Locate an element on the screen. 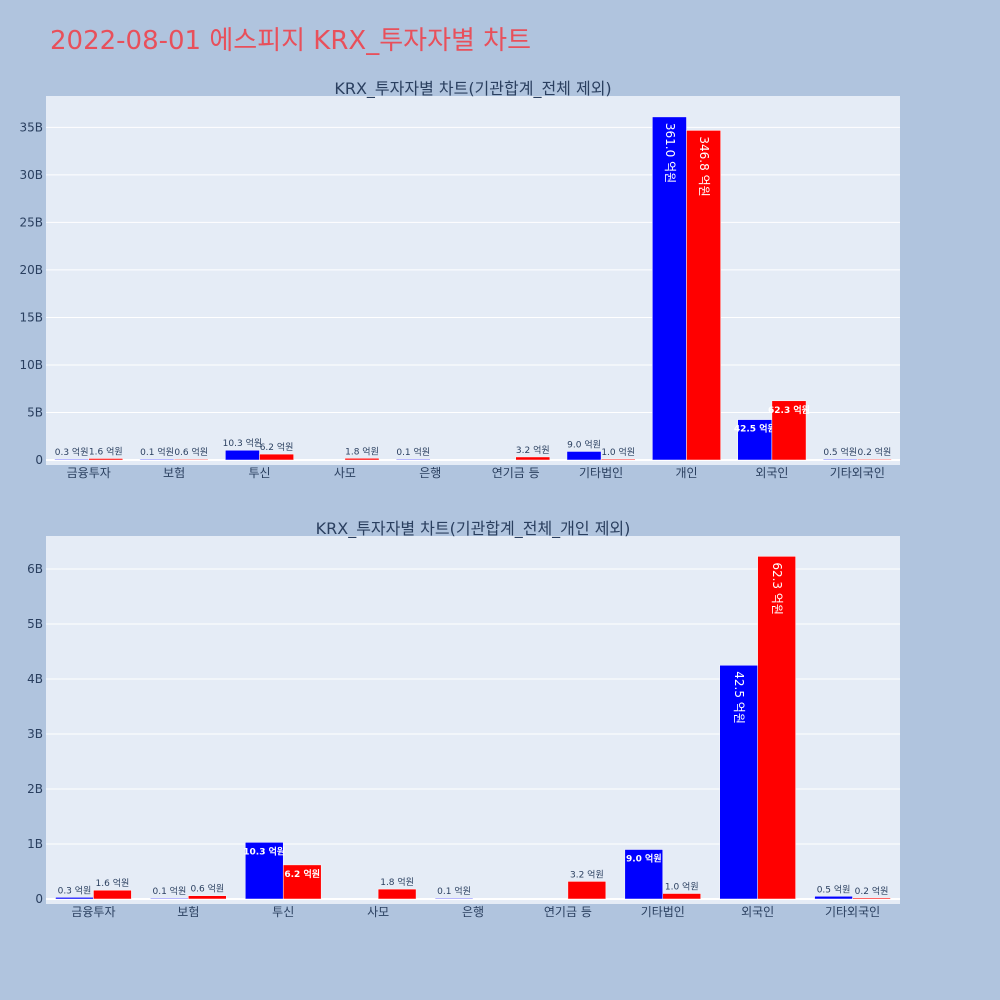 The height and width of the screenshot is (1000, 1000). y-tick-label: 15B is located at coordinates (31, 317).